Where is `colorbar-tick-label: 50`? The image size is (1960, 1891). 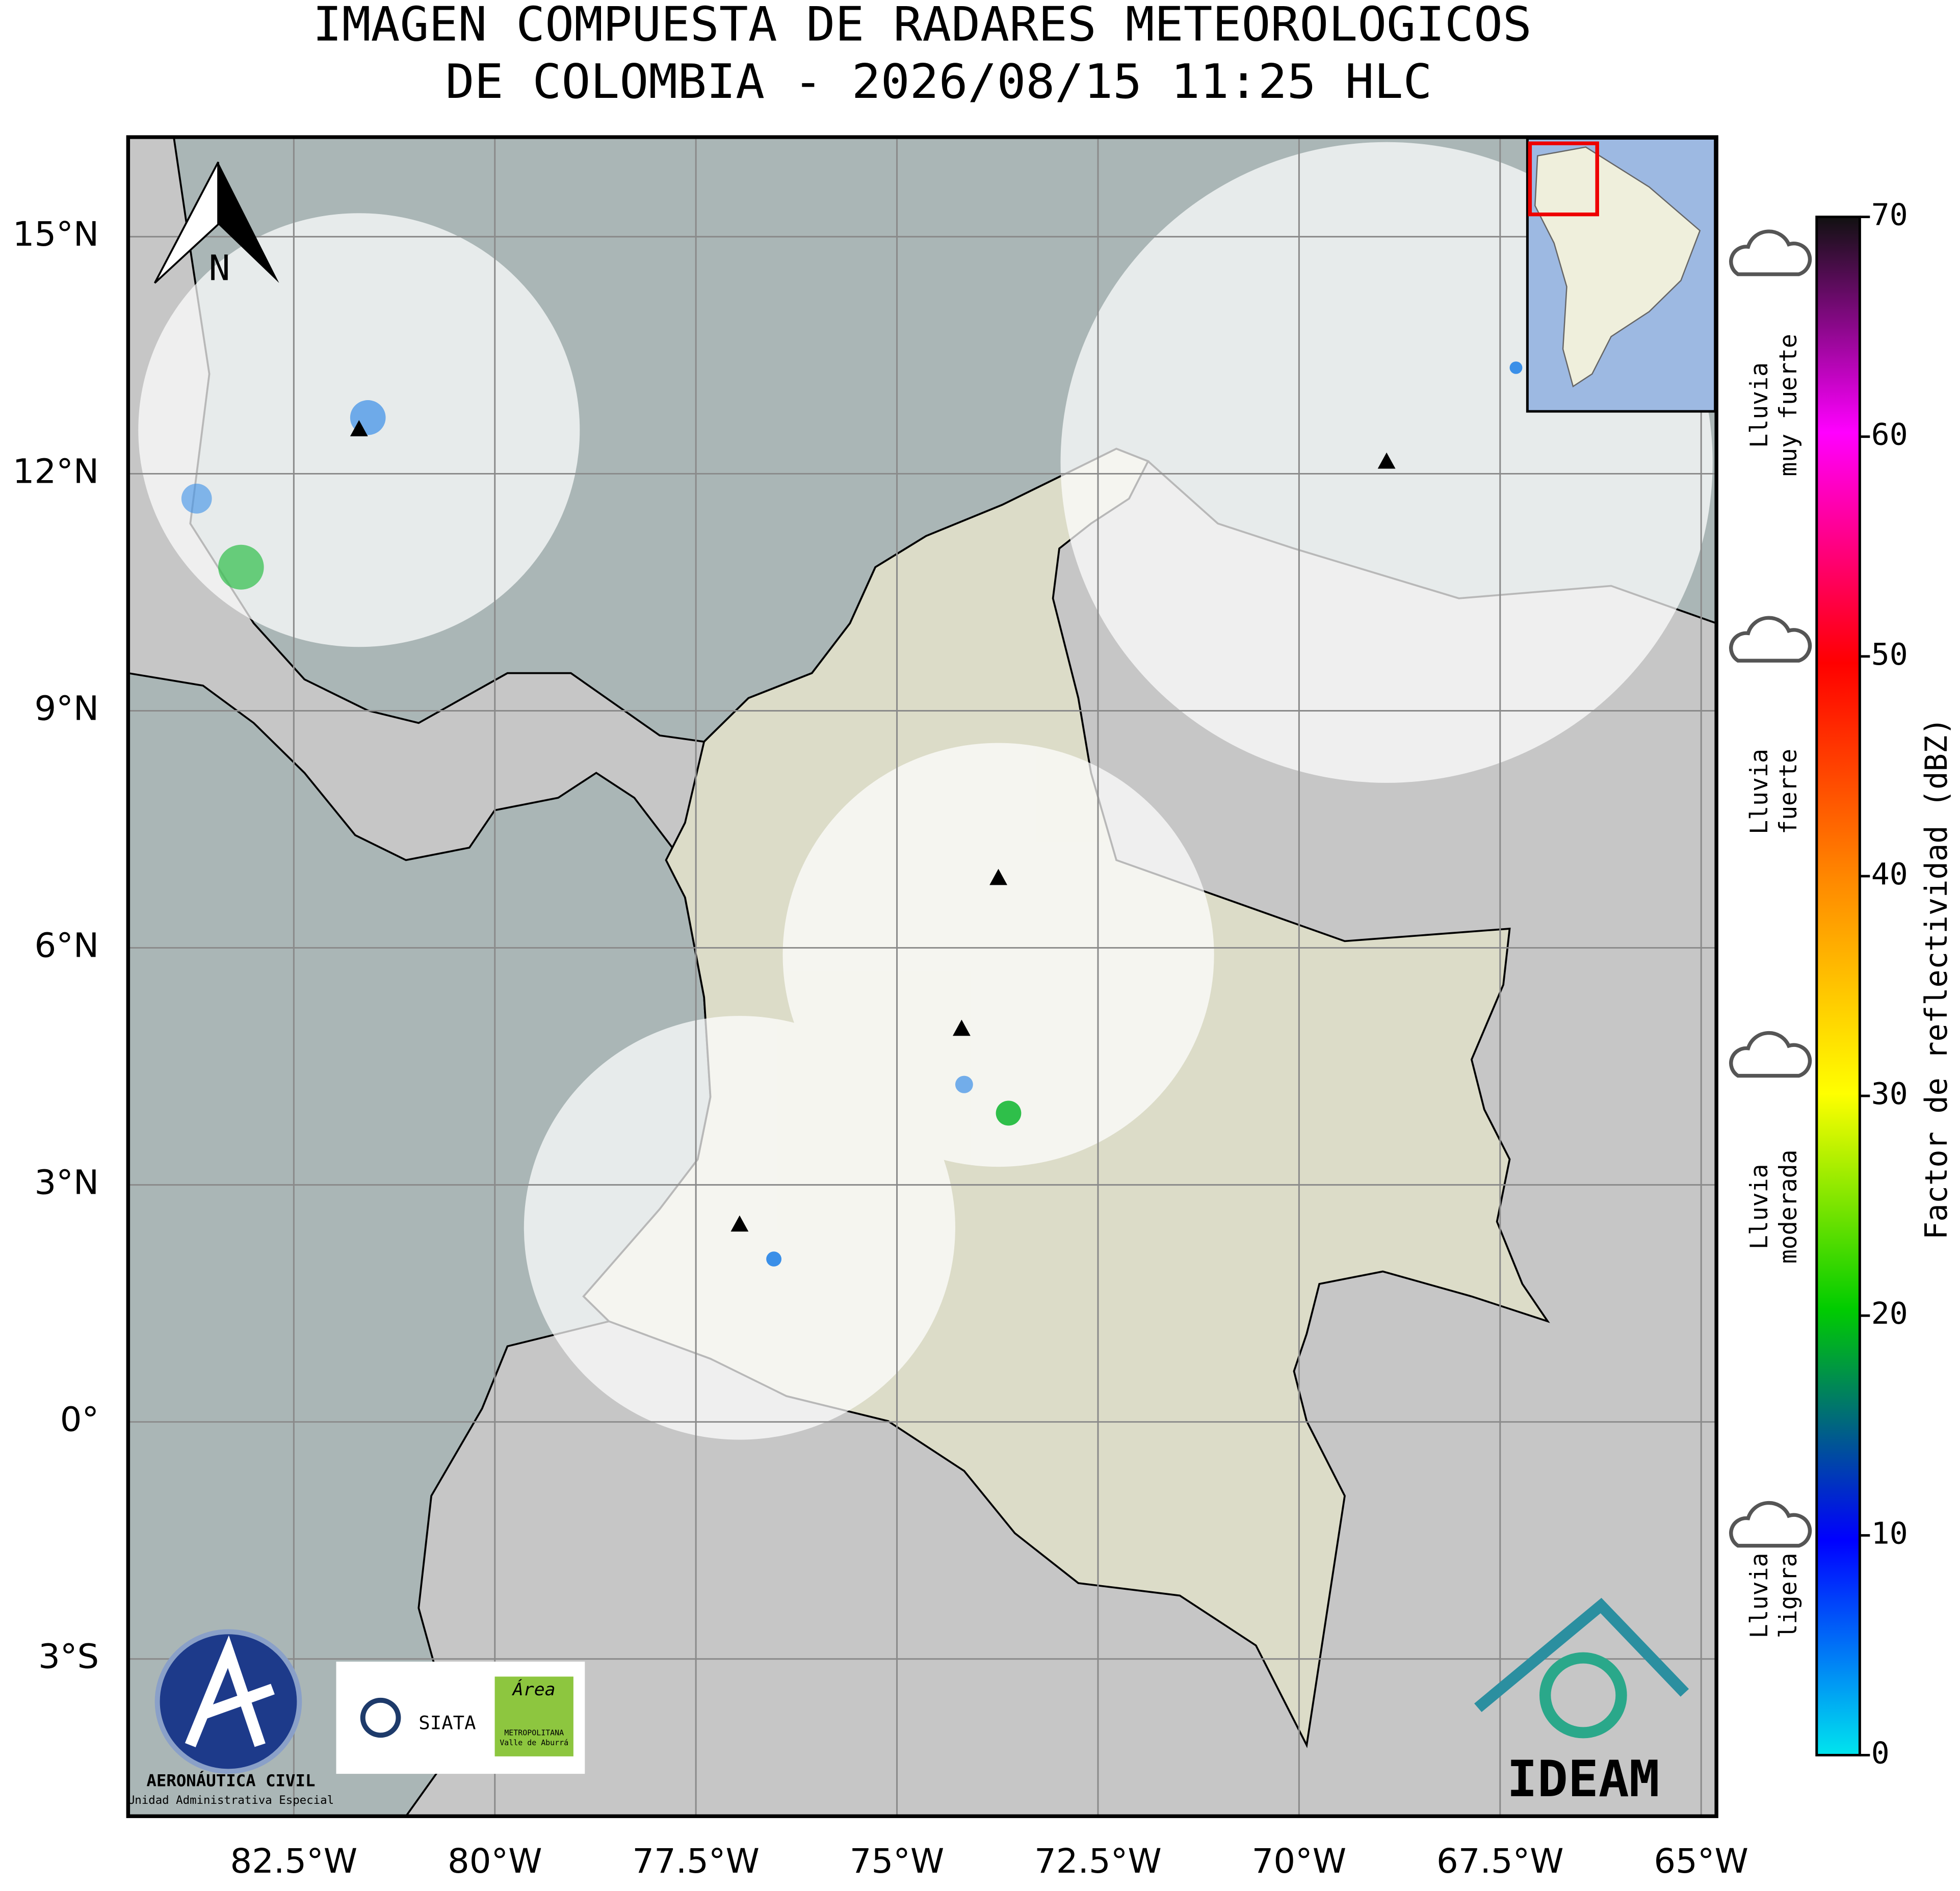
colorbar-tick-label: 50 is located at coordinates (1889, 654).